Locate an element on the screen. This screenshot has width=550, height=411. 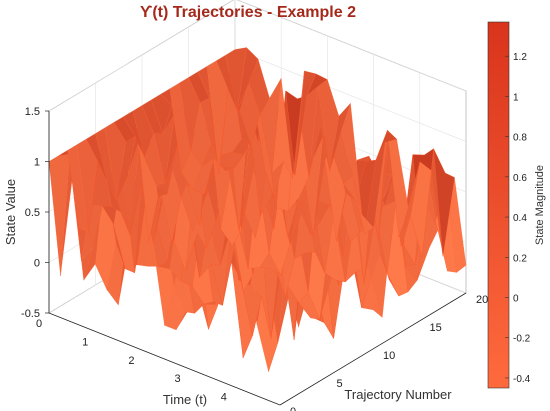
colorbar-tick-label: 0 is located at coordinates (516, 299).